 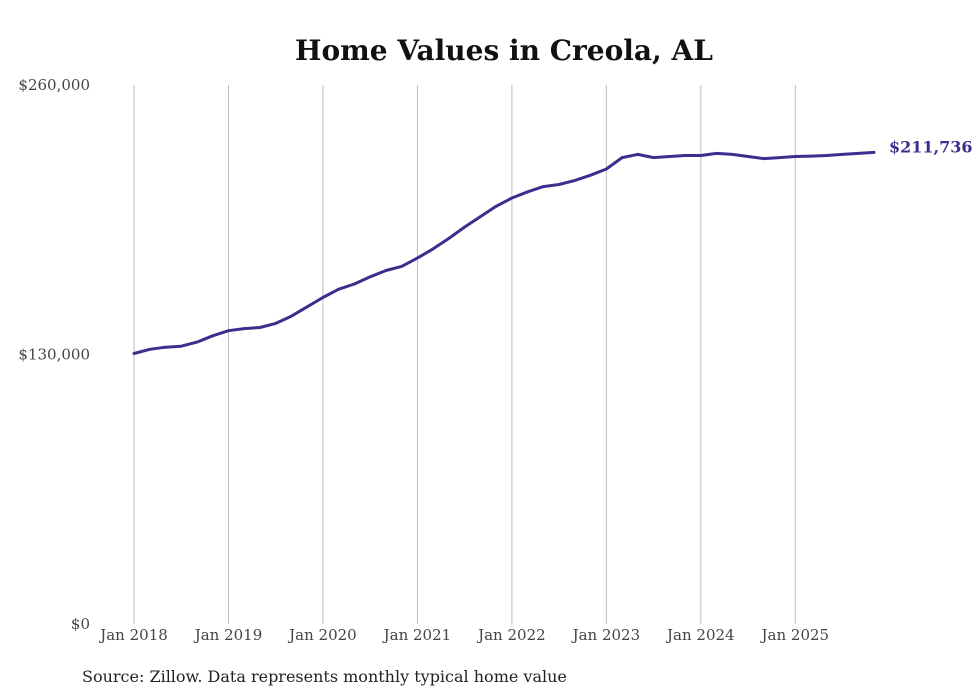 I want to click on end-value-label: $211,736, so click(x=931, y=146).